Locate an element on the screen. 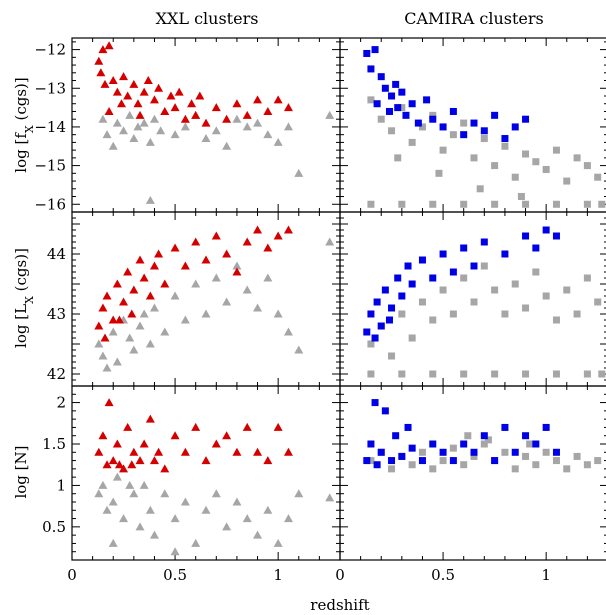 This screenshot has width=606, height=615. y-tick-label: 1 is located at coordinates (61, 485).